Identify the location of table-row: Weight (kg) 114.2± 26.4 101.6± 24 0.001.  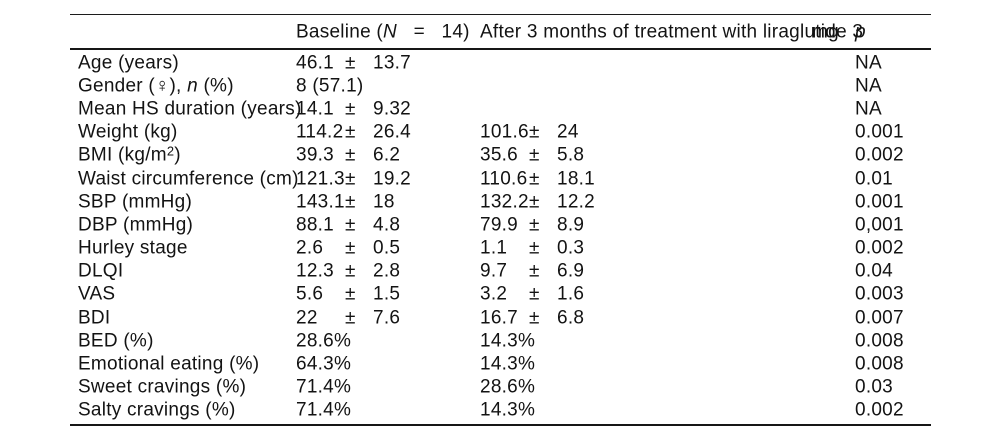
(500, 132).